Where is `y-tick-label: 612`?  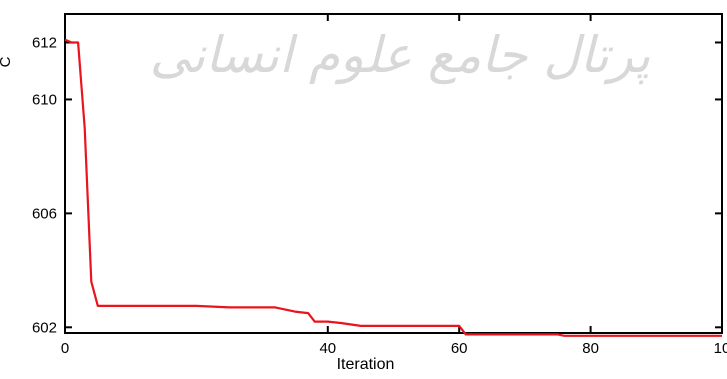
y-tick-label: 612 is located at coordinates (44, 42).